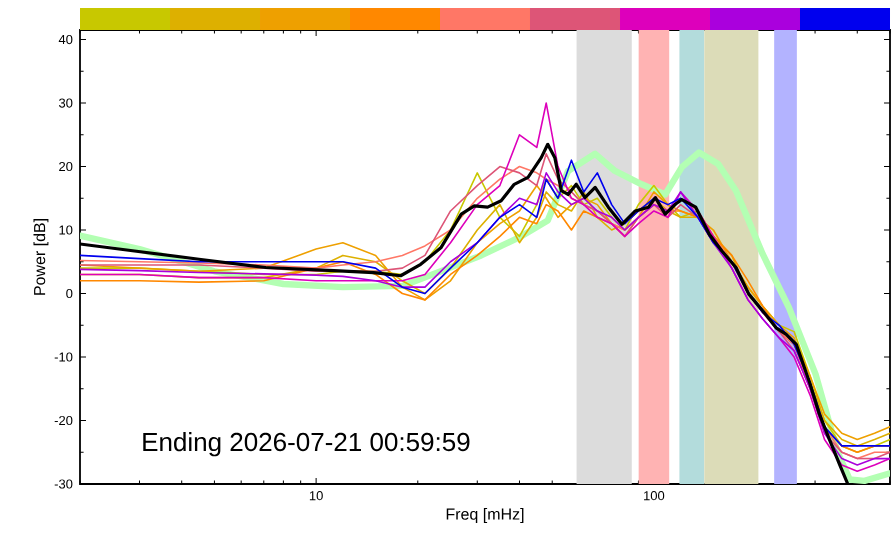 The width and height of the screenshot is (896, 542). What do you see at coordinates (41, 257) in the screenshot?
I see `y-axis-title: Power [dB]` at bounding box center [41, 257].